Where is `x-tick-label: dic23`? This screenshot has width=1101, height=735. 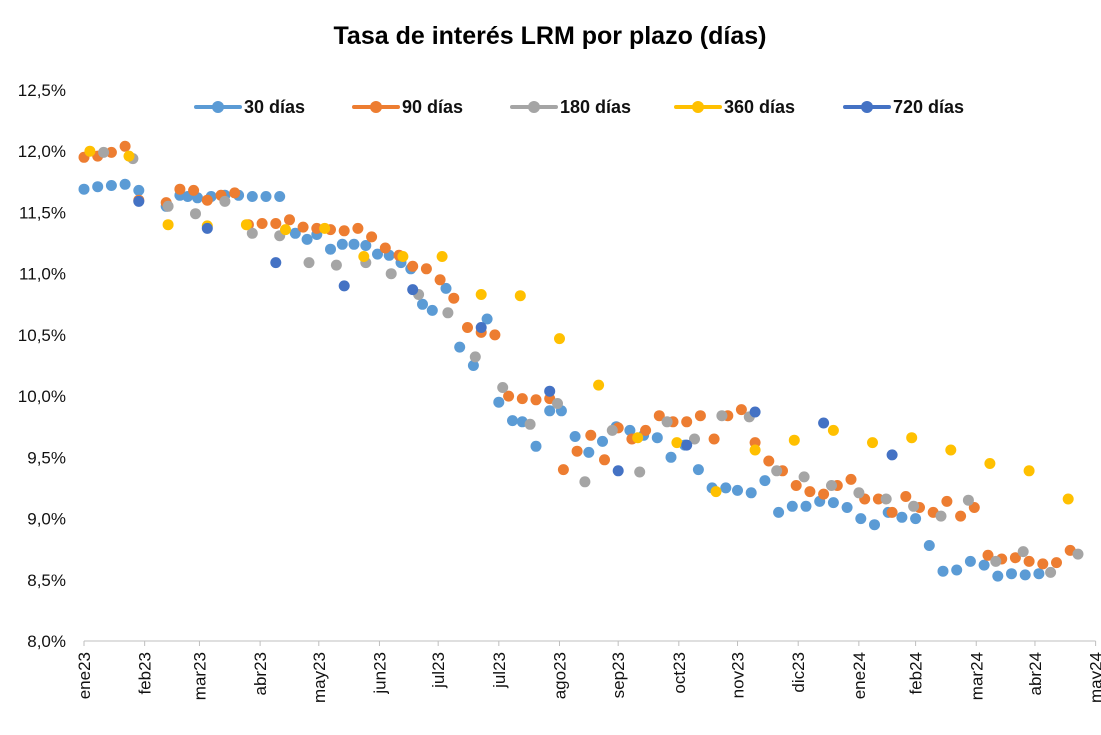 x-tick-label: dic23 is located at coordinates (798, 672).